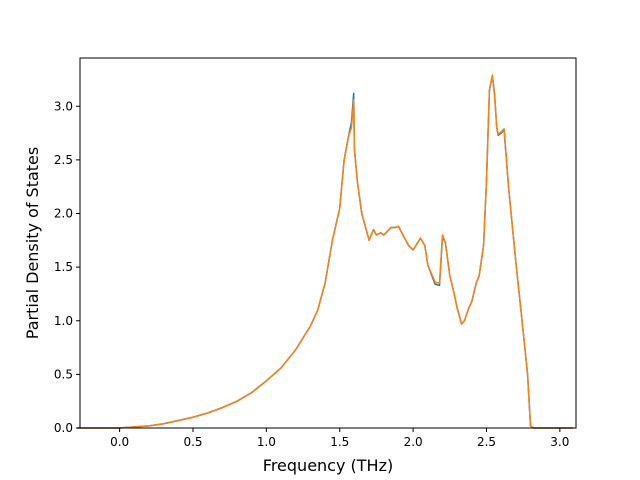 This screenshot has height=480, width=640. What do you see at coordinates (266, 442) in the screenshot?
I see `x-tick-label: 1.0` at bounding box center [266, 442].